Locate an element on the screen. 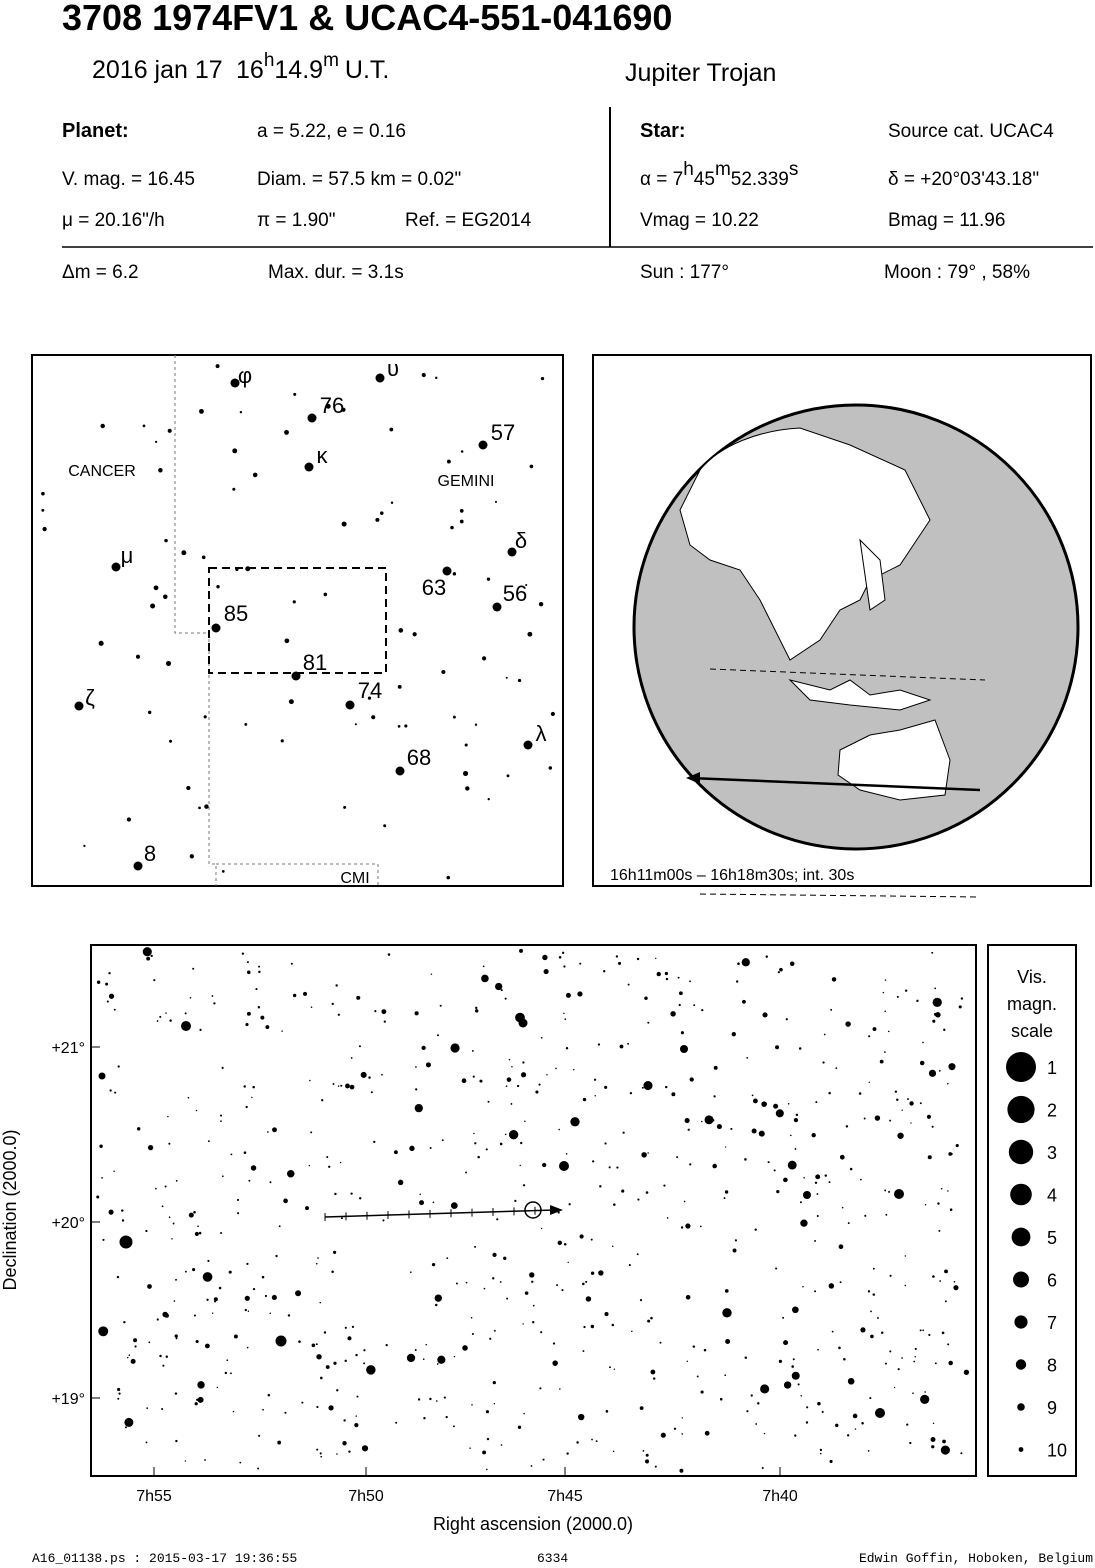  diameter: Diam. = 57.5 km = 0.02" is located at coordinates (359, 179).